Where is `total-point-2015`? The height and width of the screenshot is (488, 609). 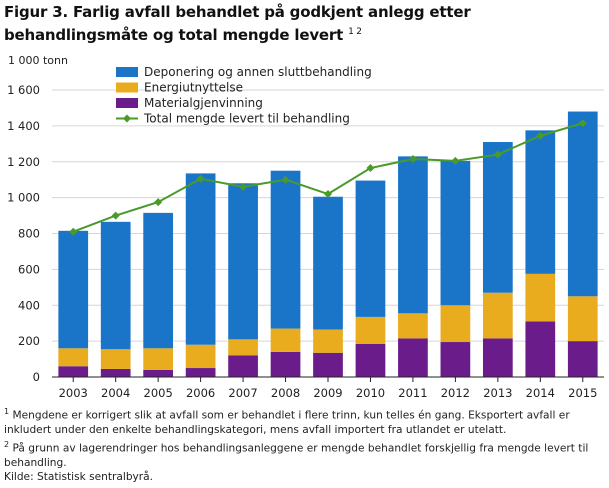 total-point-2015 is located at coordinates (582, 123).